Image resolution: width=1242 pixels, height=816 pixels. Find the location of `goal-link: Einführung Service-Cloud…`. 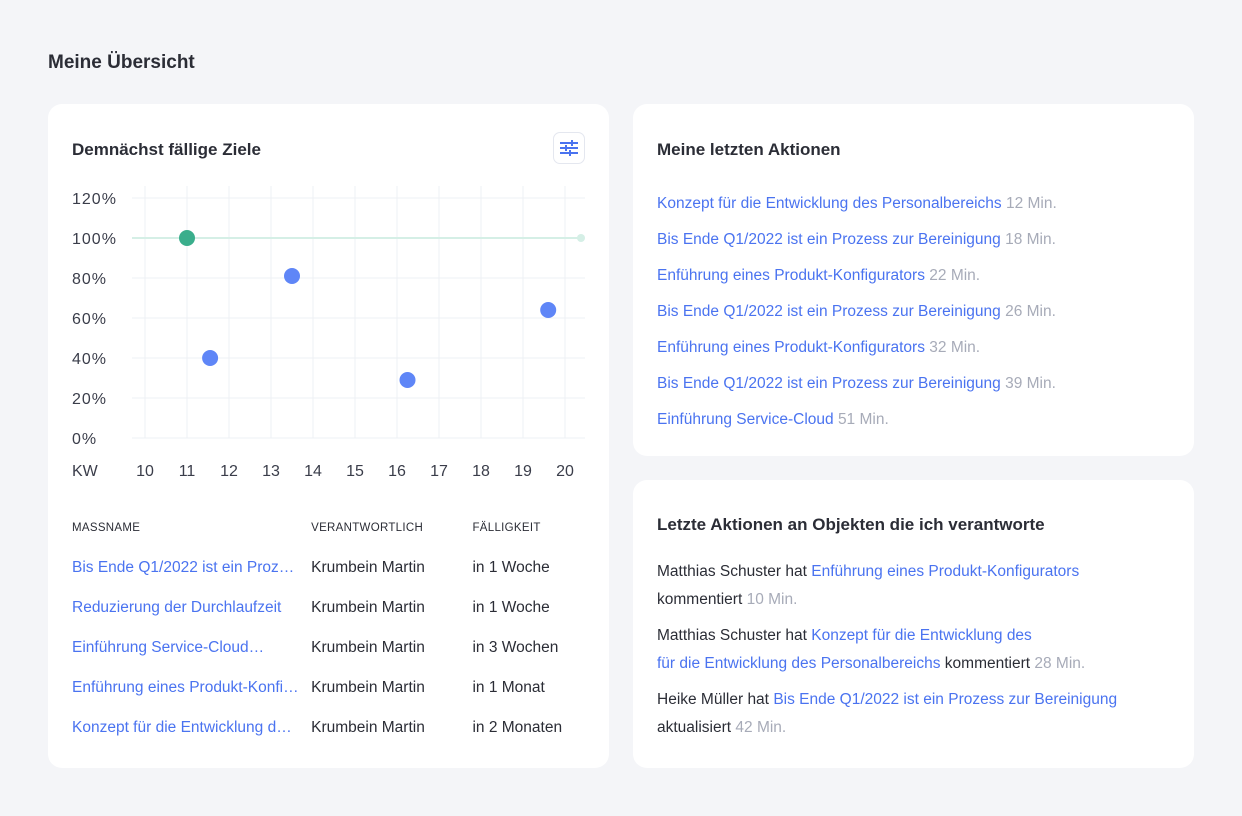

goal-link: Einführung Service-Cloud… is located at coordinates (168, 647).